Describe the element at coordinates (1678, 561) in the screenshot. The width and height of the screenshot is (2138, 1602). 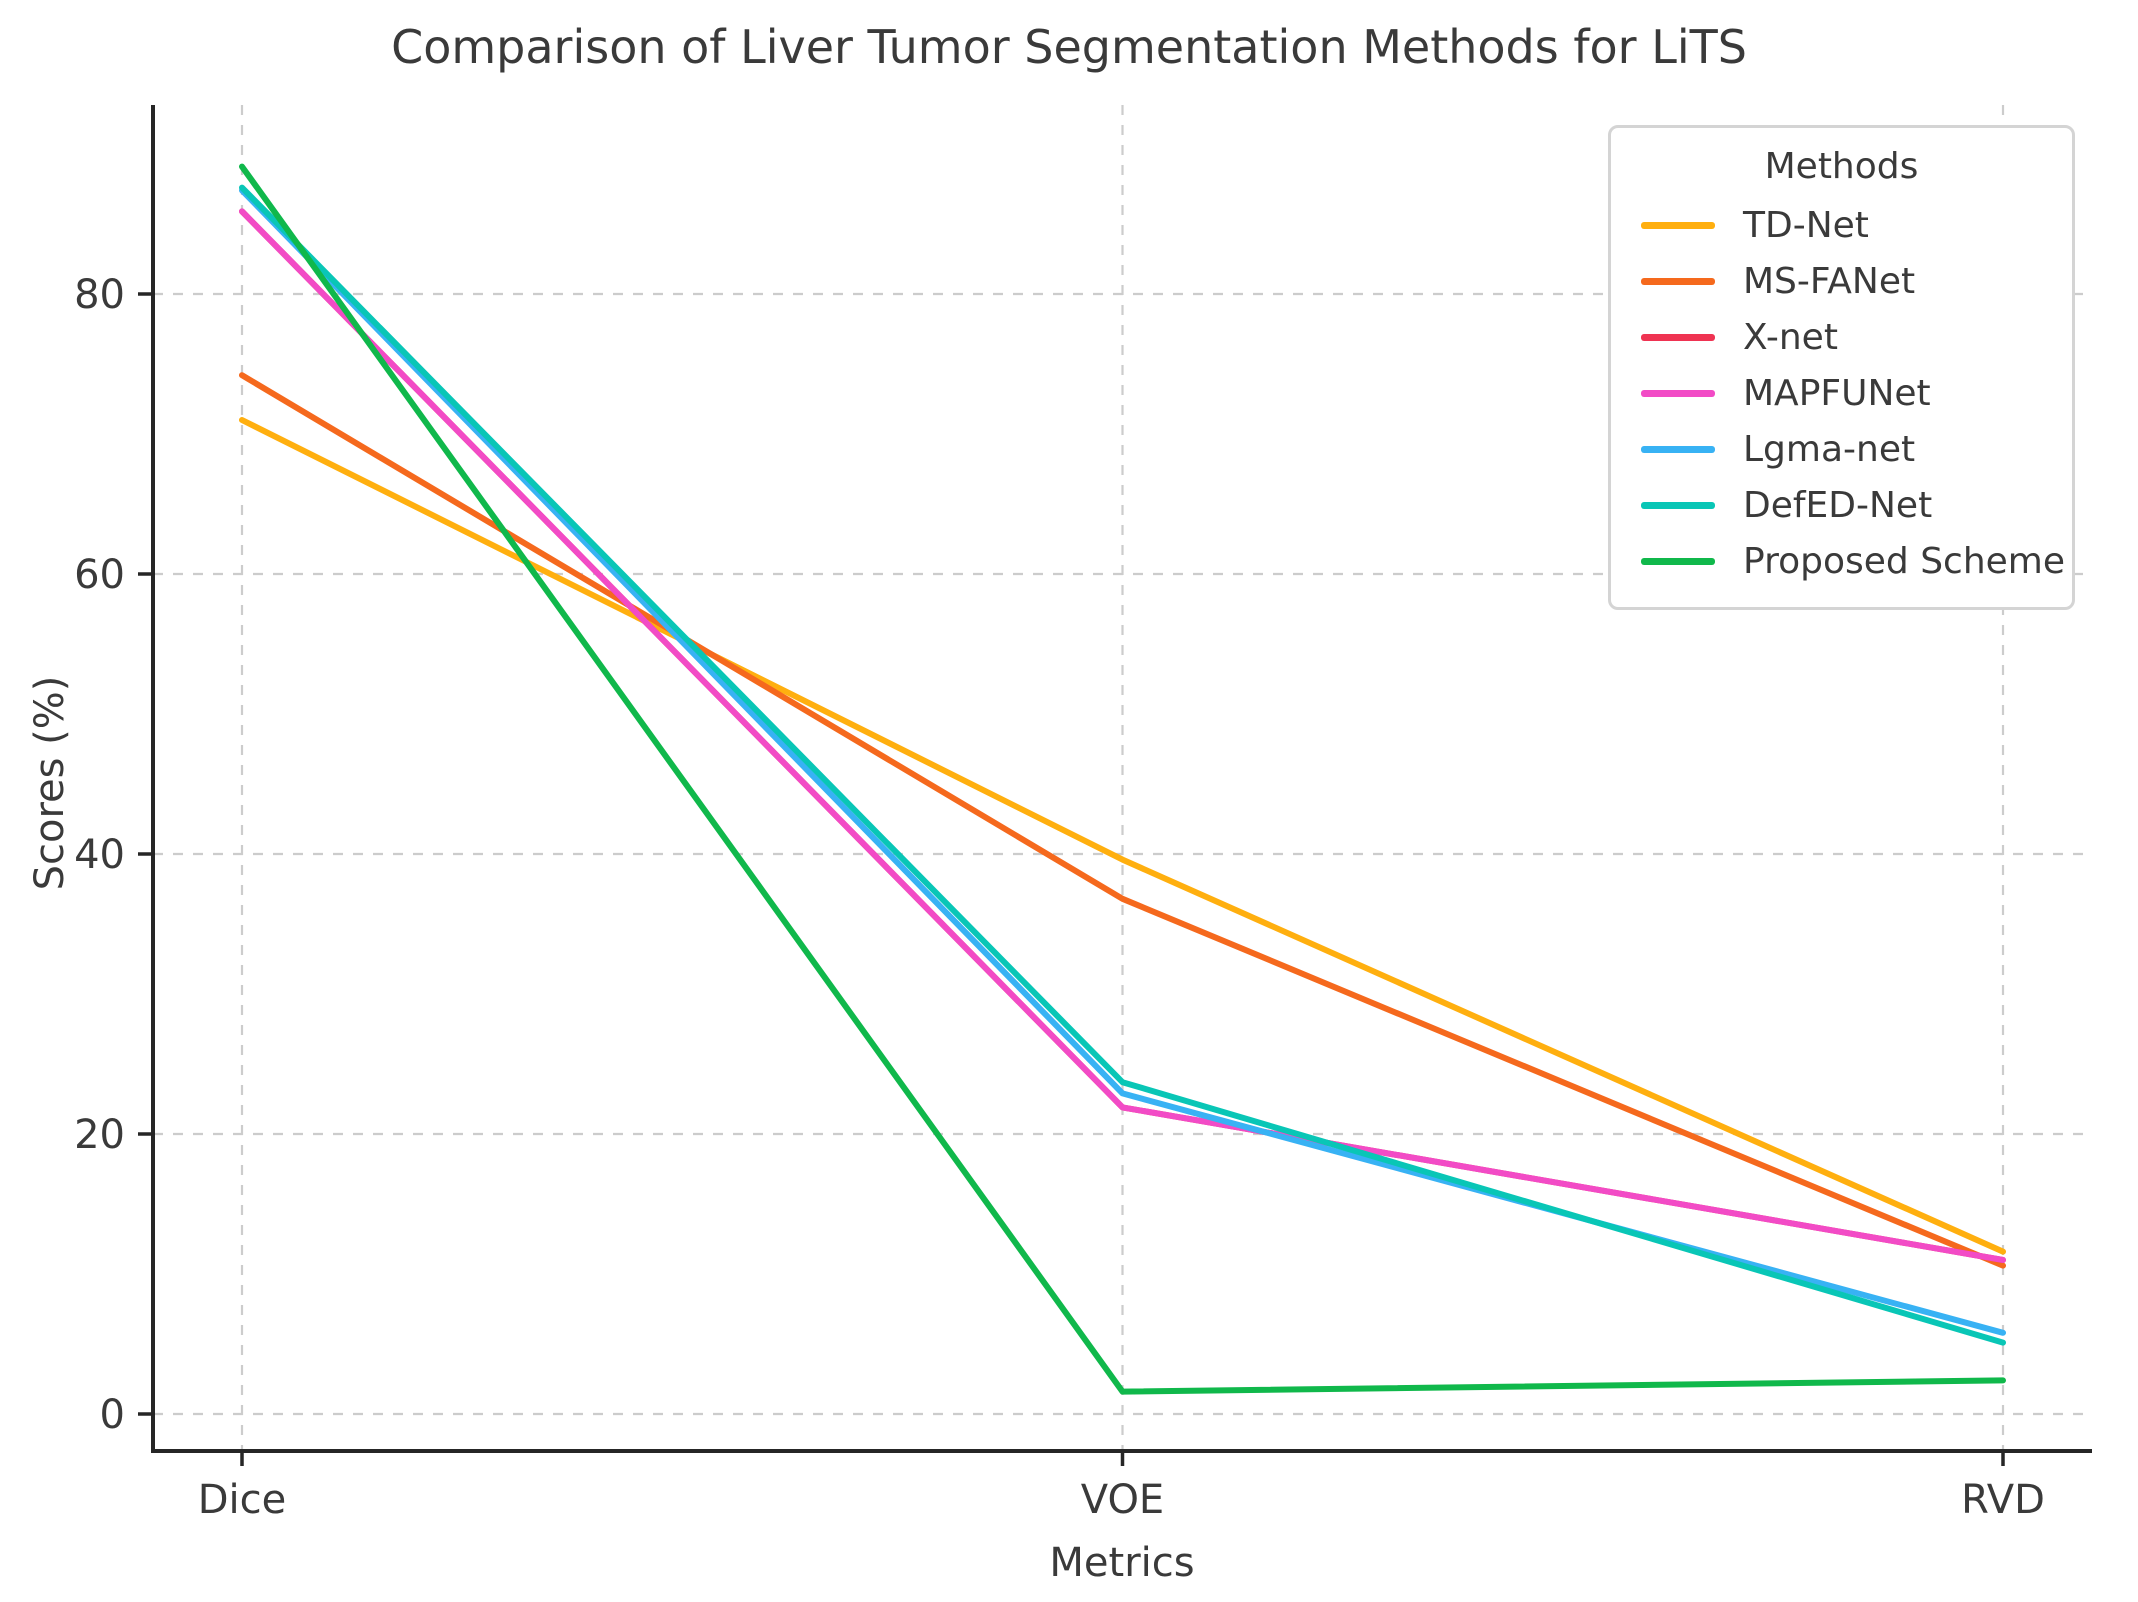
I see `legend-swatch-proposed-scheme` at that location.